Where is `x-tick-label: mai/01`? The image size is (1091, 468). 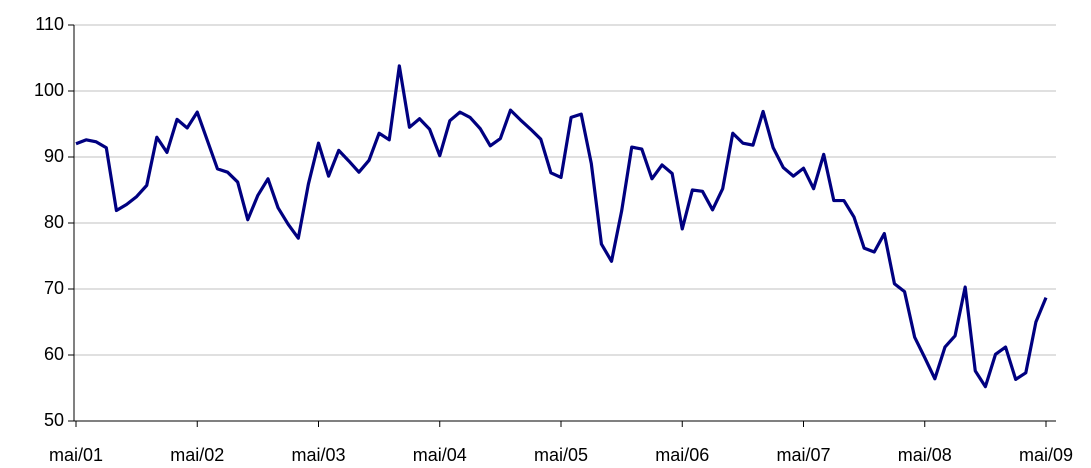 x-tick-label: mai/01 is located at coordinates (76, 455).